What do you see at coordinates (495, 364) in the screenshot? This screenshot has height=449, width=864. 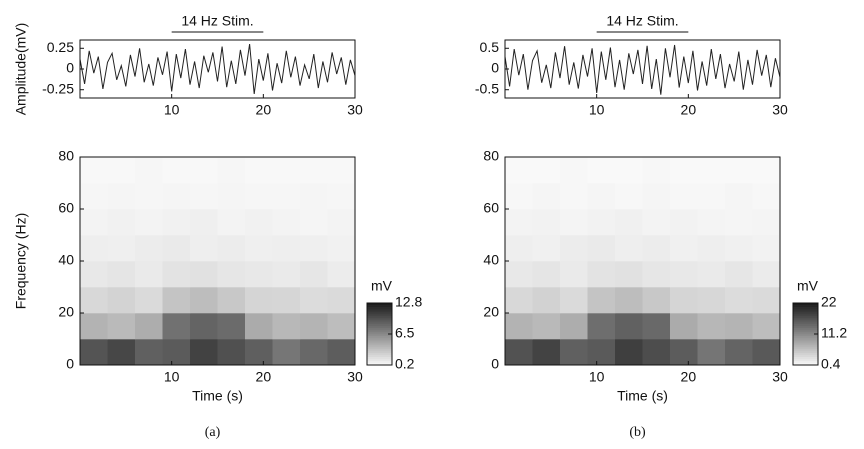 I see `y-tick-label: 0` at bounding box center [495, 364].